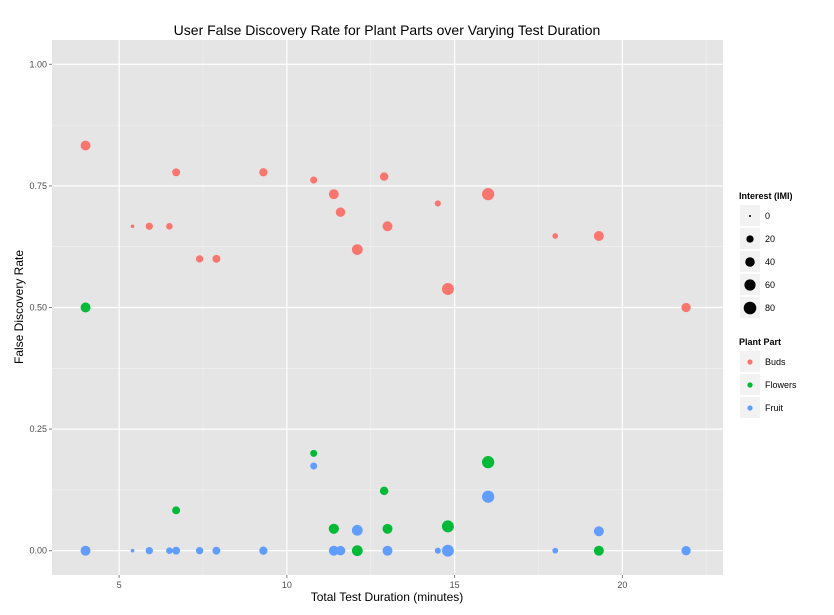  I want to click on size-legend-label: 80, so click(770, 308).